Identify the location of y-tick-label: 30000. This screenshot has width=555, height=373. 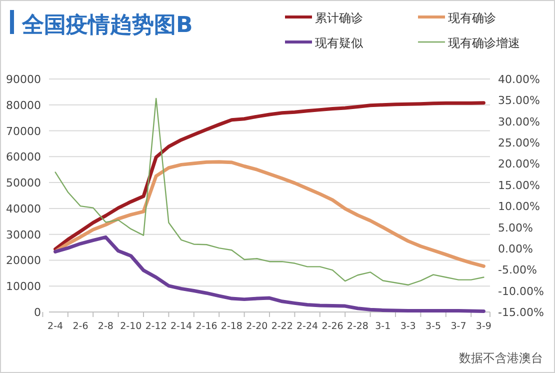
(23, 235).